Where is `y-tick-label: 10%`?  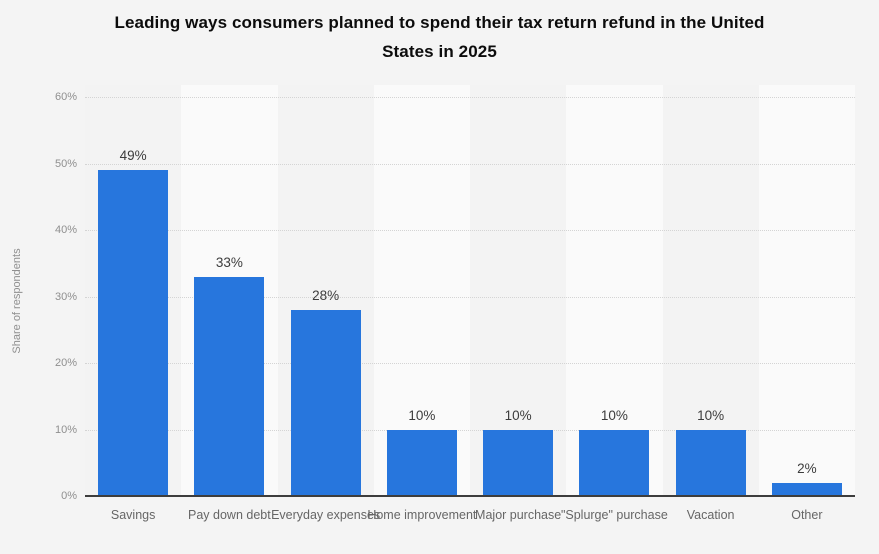
y-tick-label: 10% is located at coordinates (65, 429).